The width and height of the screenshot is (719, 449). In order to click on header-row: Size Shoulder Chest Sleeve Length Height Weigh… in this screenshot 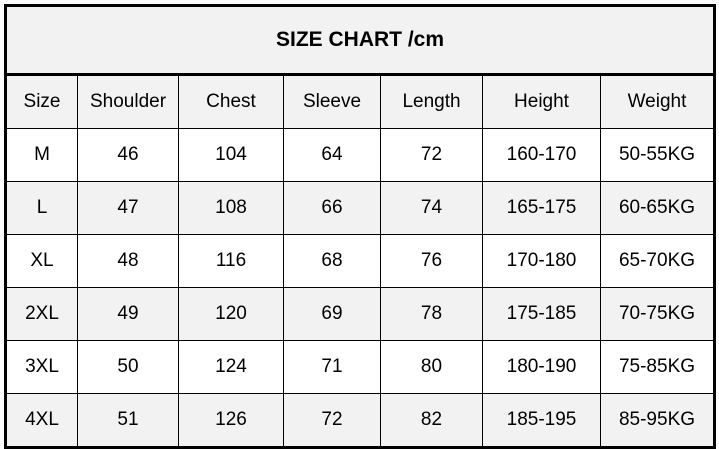, I will do `click(360, 101)`.